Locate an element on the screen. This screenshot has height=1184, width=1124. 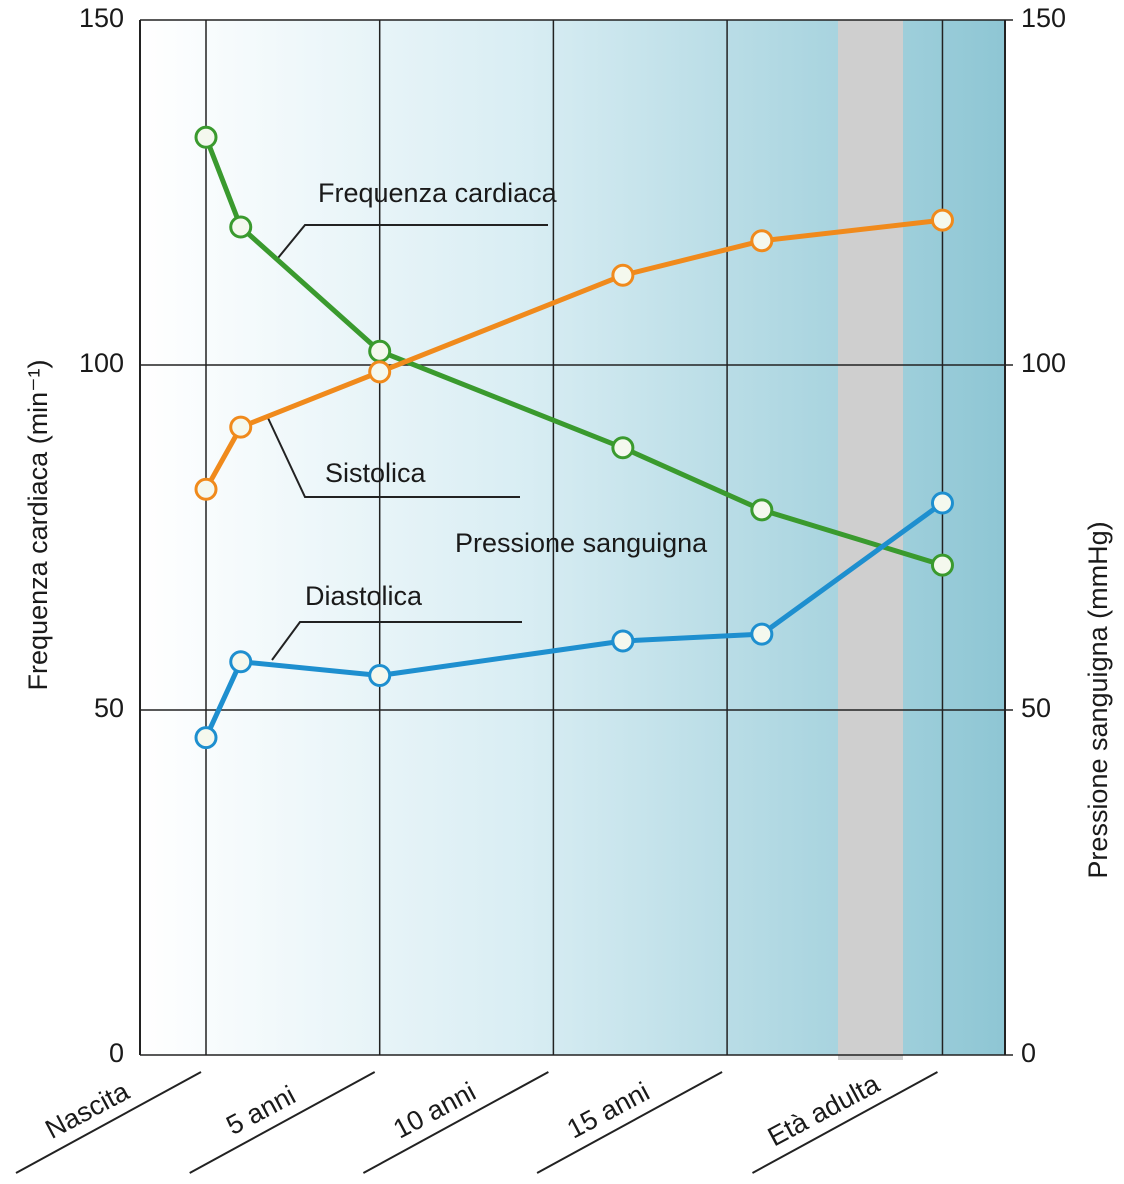
series-line is located at coordinates (573, 619).